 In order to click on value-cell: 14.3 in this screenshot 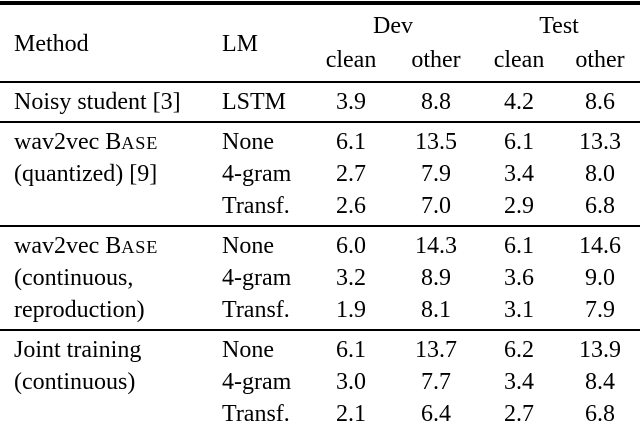, I will do `click(436, 243)`.